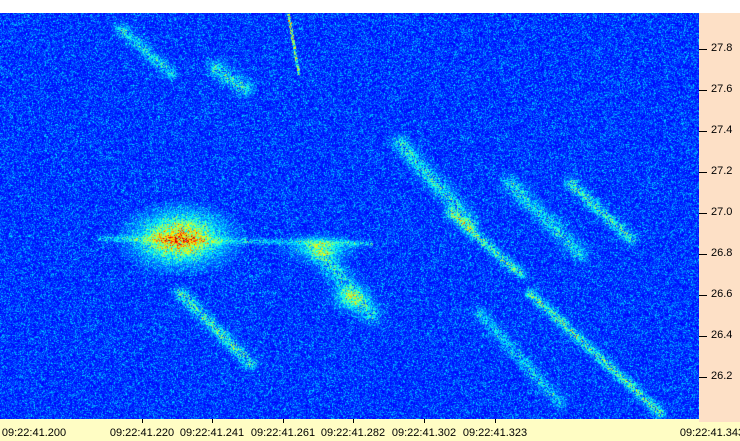 The width and height of the screenshot is (740, 441). Describe the element at coordinates (721, 376) in the screenshot. I see `y-tick-label: 26.2` at that location.